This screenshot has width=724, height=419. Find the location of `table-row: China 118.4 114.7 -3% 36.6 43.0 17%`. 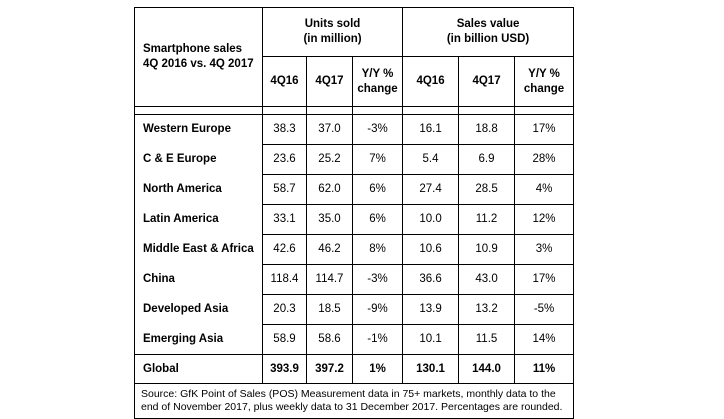

table-row: China 118.4 114.7 -3% 36.6 43.0 17% is located at coordinates (383, 279).